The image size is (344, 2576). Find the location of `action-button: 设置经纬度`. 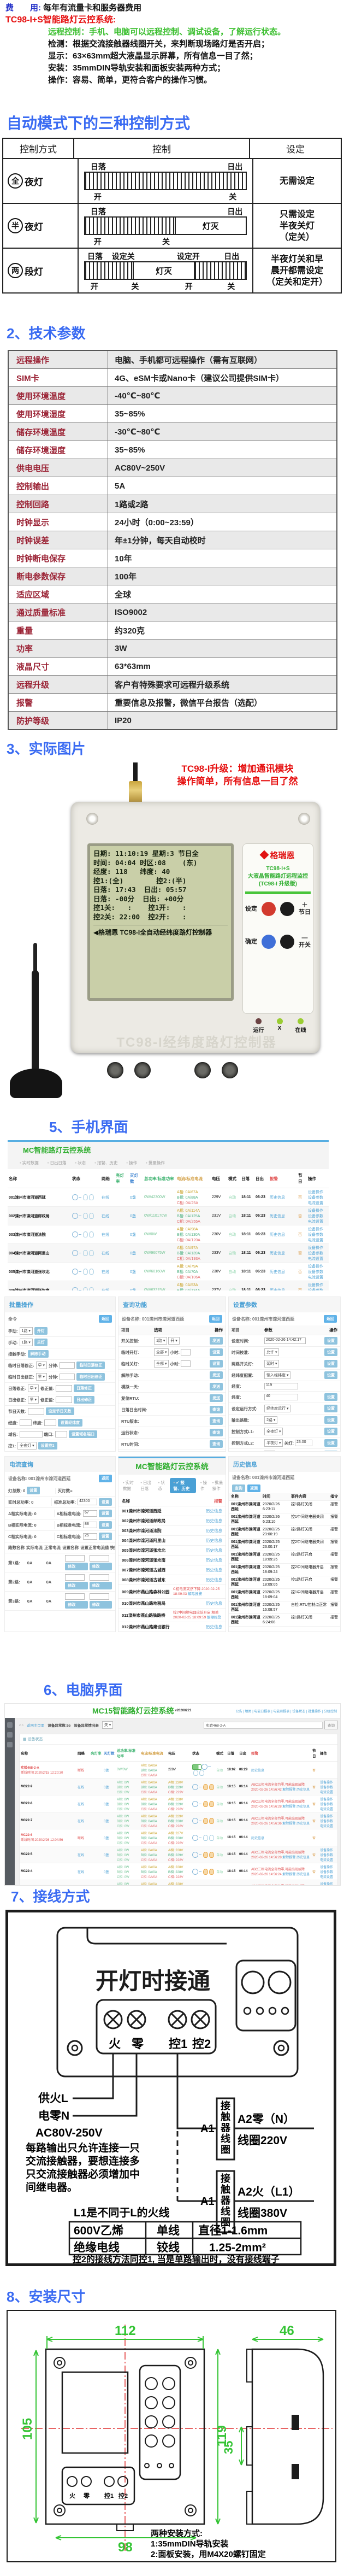

action-button: 设置经纬度 is located at coordinates (70, 1423).